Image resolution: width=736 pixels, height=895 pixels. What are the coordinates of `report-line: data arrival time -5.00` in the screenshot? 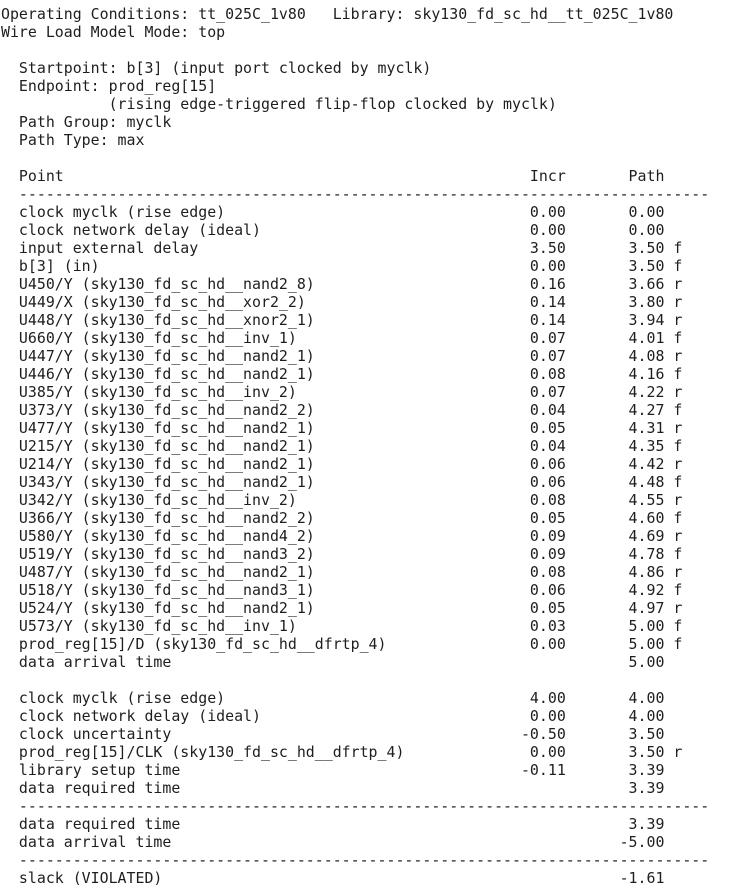 It's located at (333, 842).